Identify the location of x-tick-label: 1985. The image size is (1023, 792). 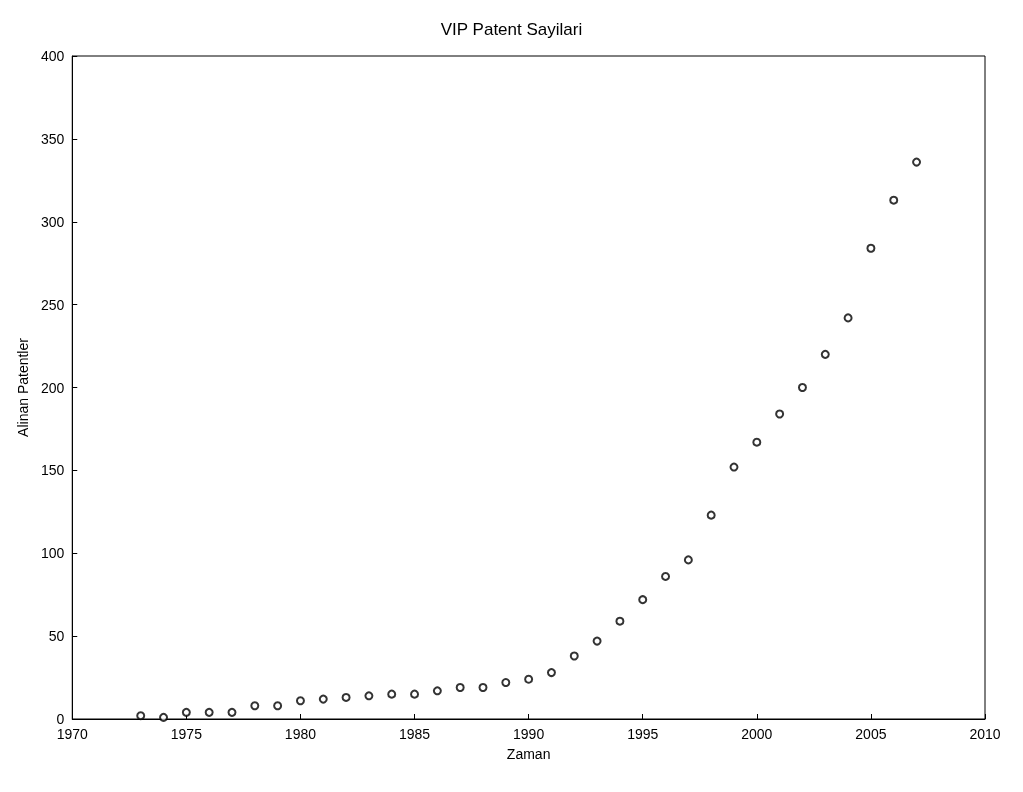
(414, 734).